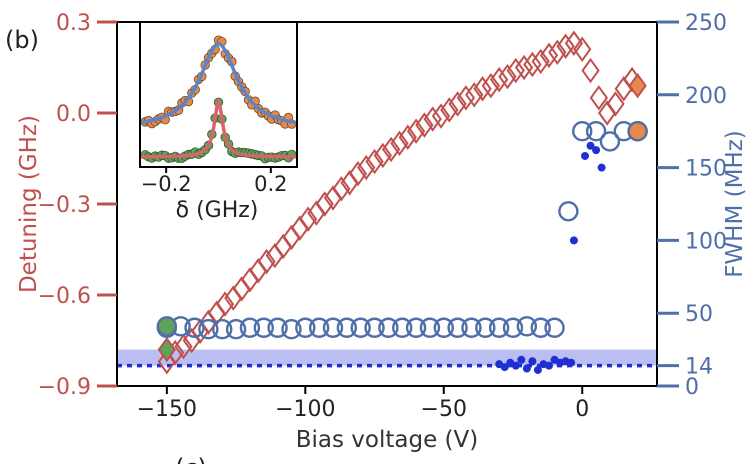  I want to click on y-right-axis-title: FWHM (MHz), so click(735, 204).